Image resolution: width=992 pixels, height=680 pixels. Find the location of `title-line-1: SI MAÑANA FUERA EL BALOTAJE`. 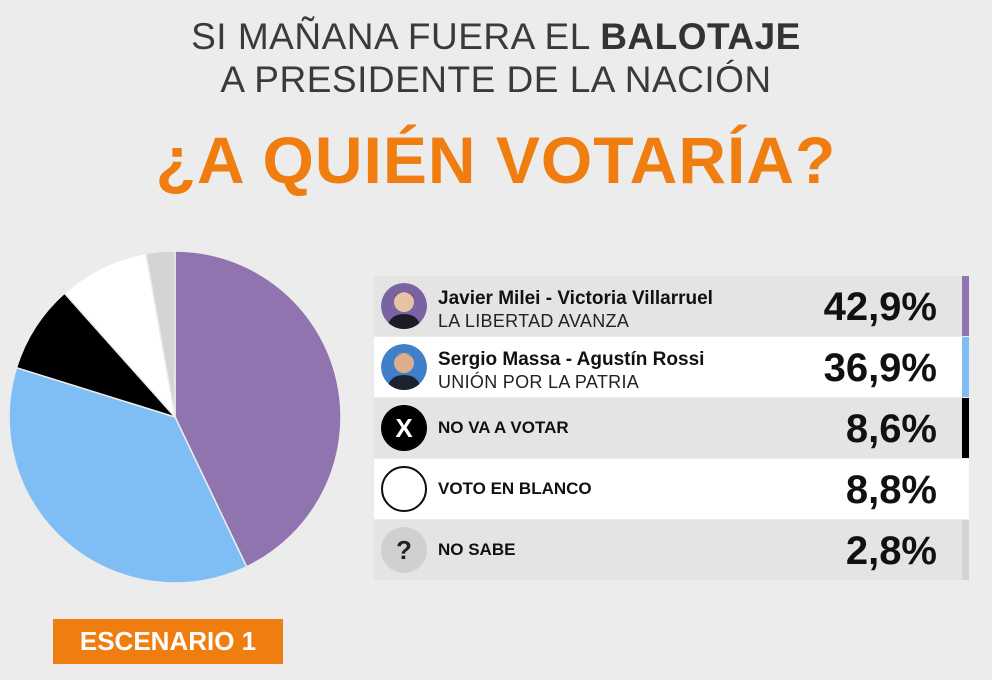

title-line-1: SI MAÑANA FUERA EL BALOTAJE is located at coordinates (496, 36).